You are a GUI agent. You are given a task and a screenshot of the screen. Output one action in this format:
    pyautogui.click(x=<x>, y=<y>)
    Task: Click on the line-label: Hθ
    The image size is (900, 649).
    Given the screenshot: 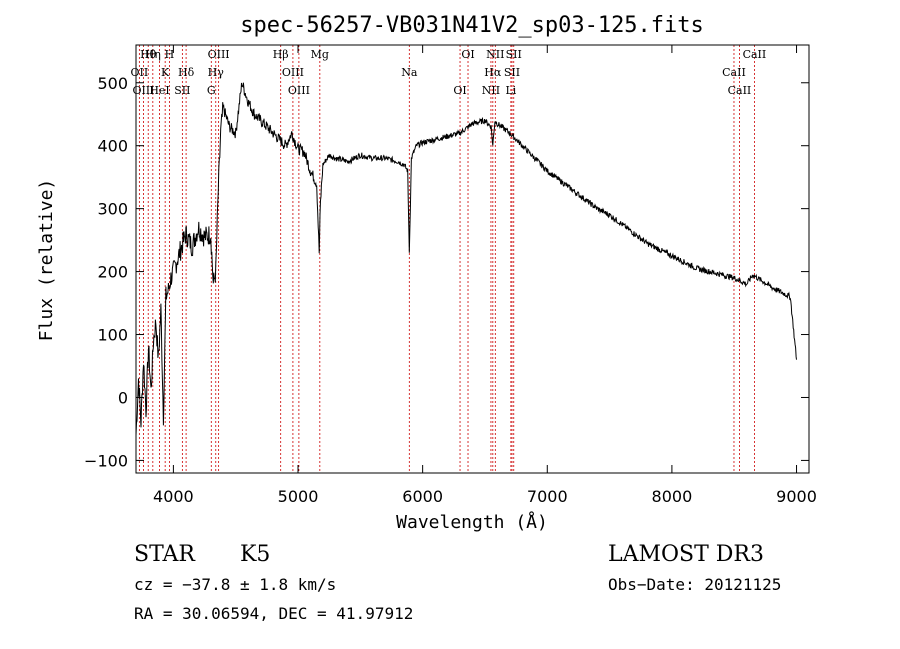 What is the action you would take?
    pyautogui.click(x=148, y=54)
    